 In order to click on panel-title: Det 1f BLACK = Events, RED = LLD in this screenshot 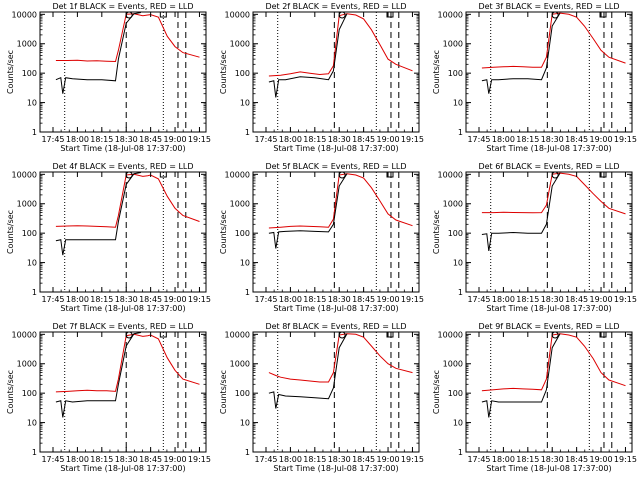, I will do `click(122, 6)`.